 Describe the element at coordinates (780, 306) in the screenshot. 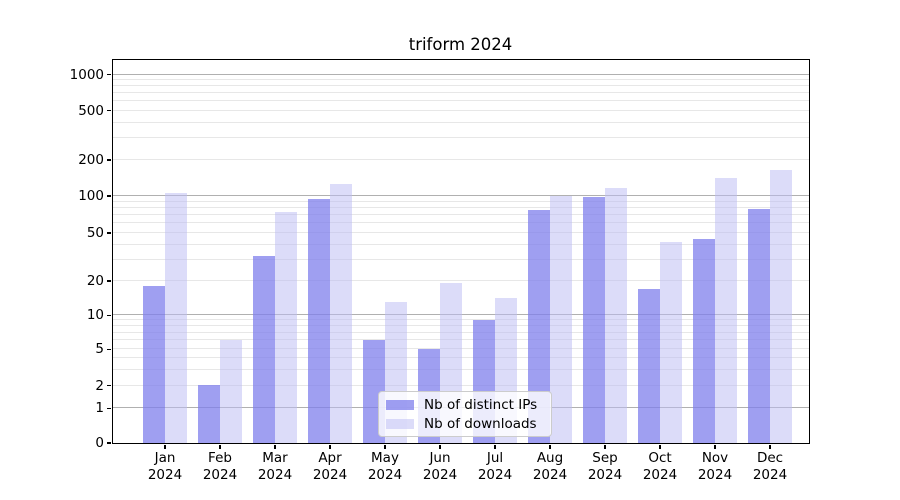

I see `bar-downloads-dec` at that location.